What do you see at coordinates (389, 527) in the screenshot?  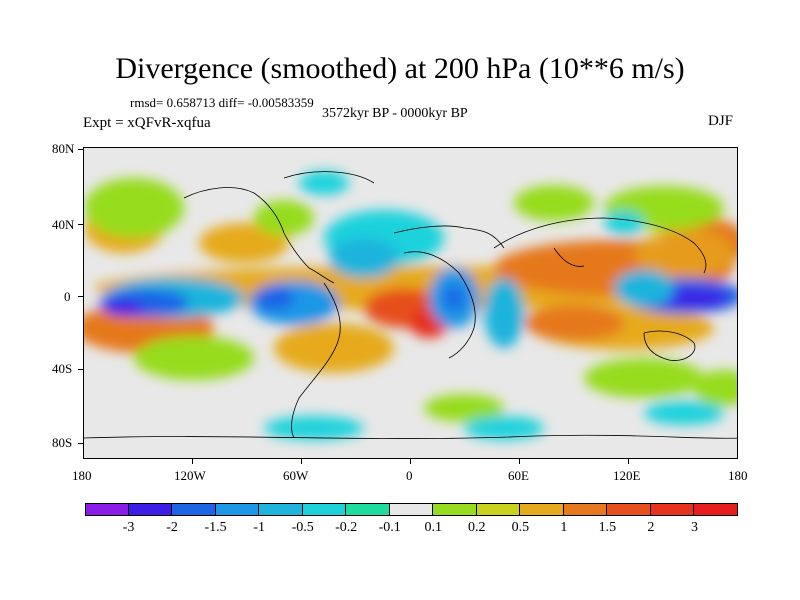 I see `colorbar-label: -0.1` at bounding box center [389, 527].